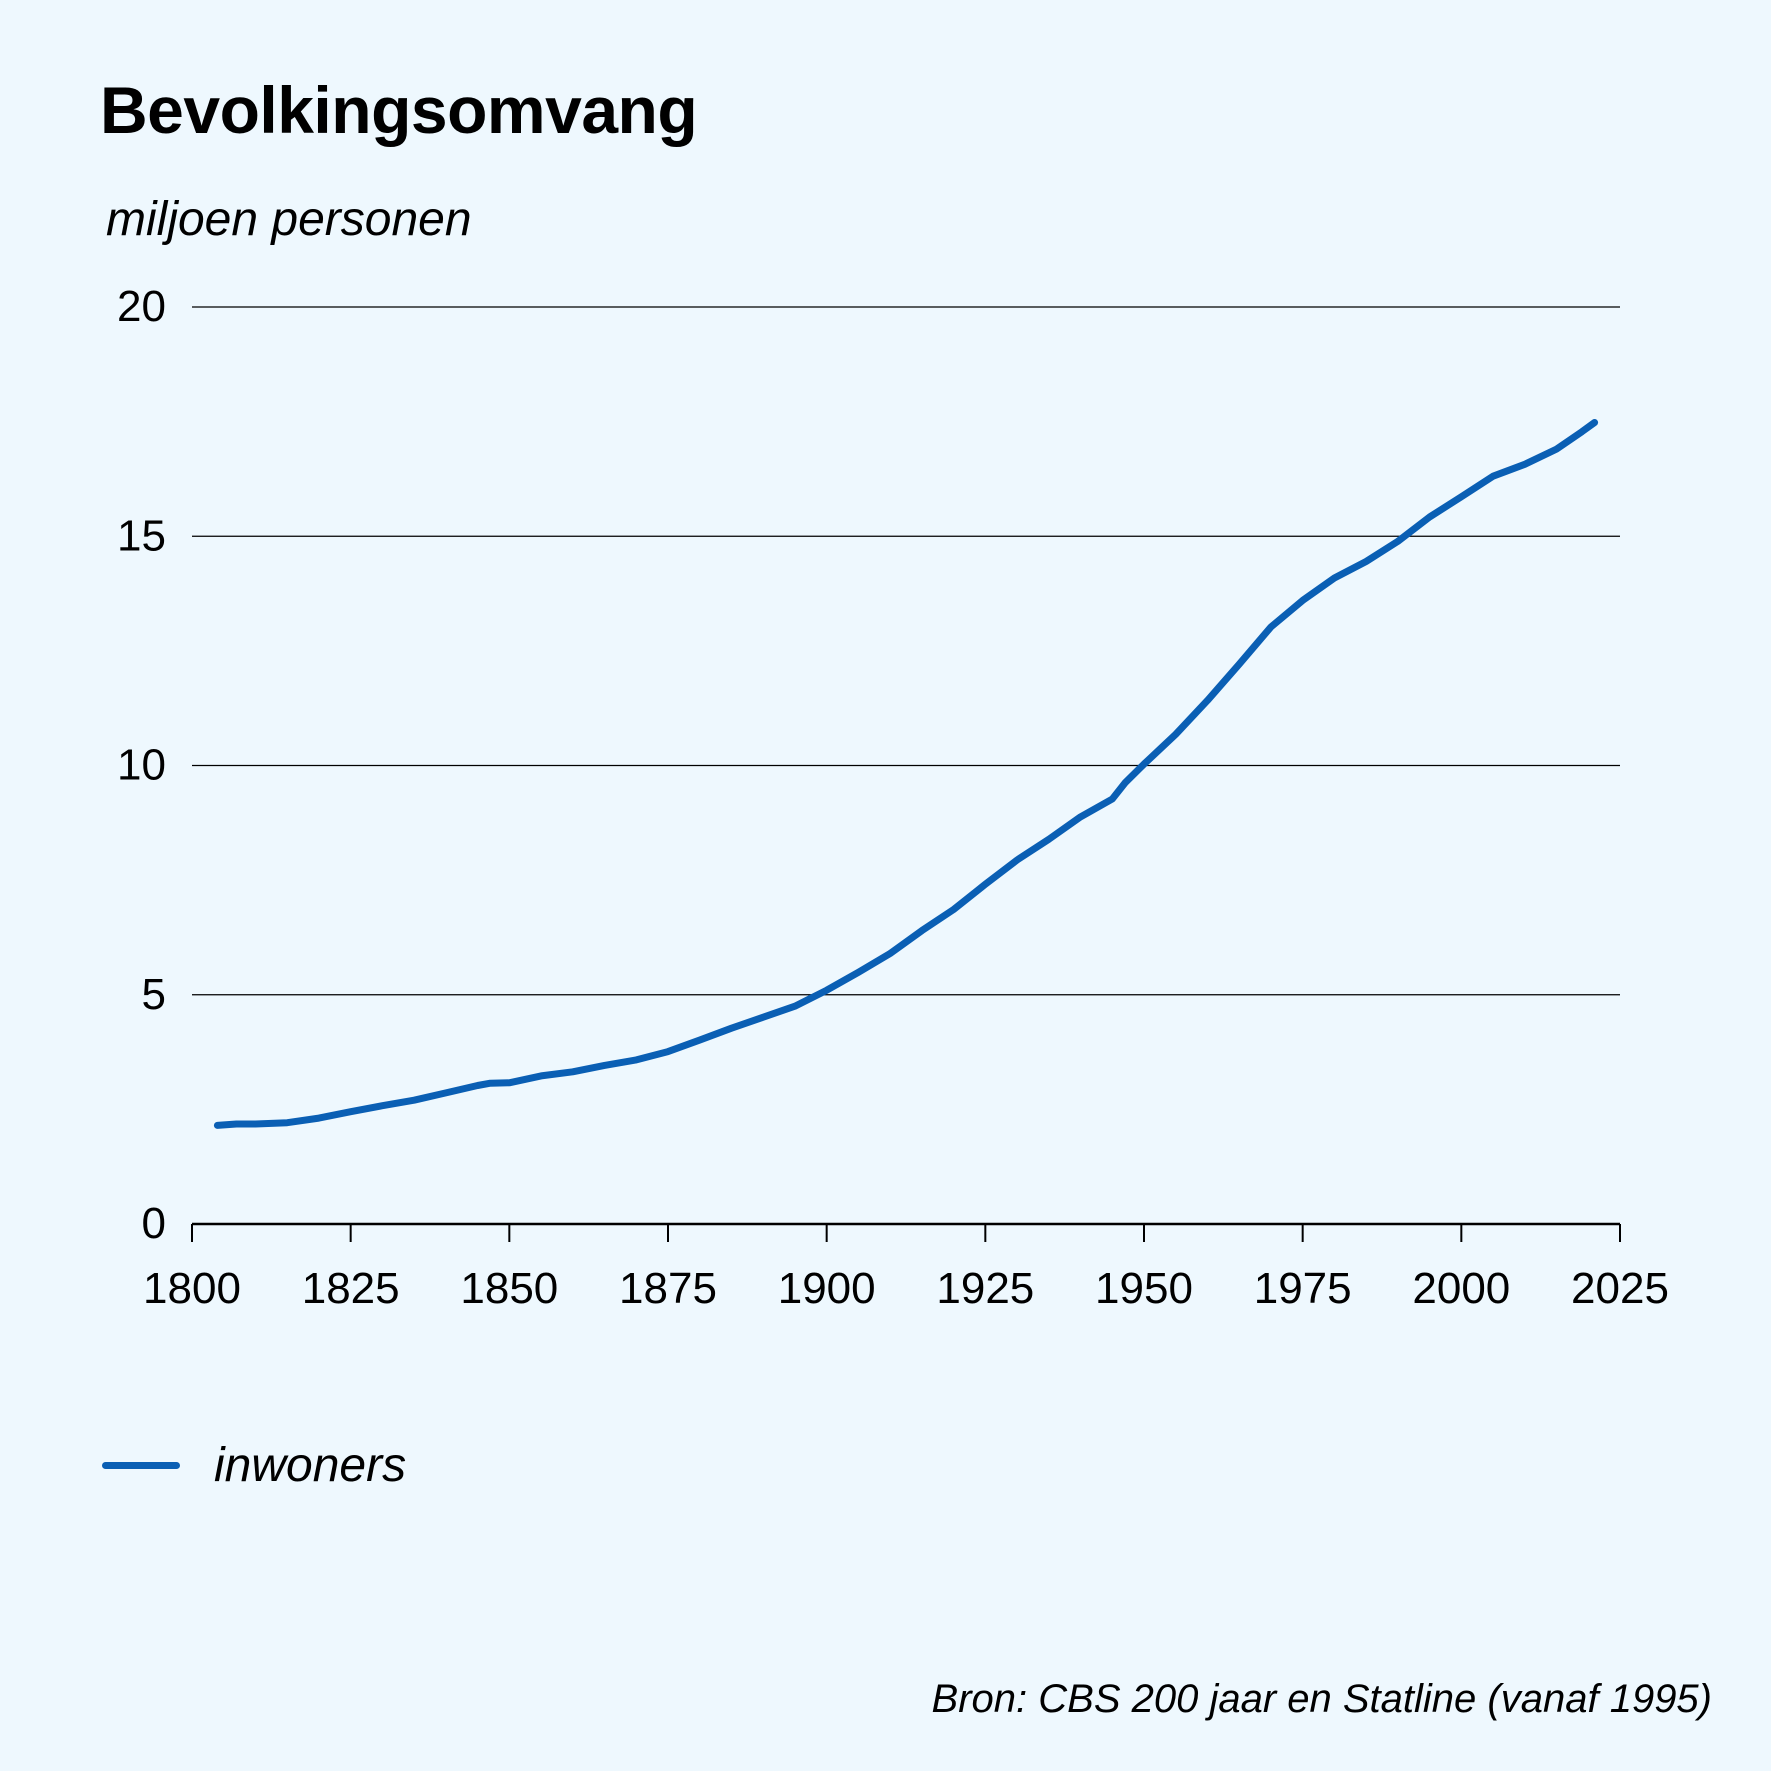  Describe the element at coordinates (141, 765) in the screenshot. I see `y-tick-label: 10` at that location.